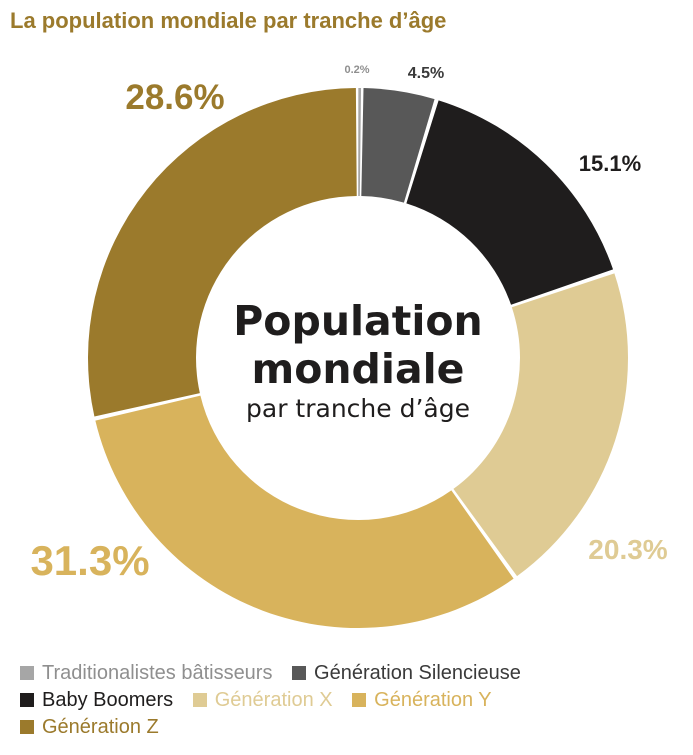 This screenshot has width=693, height=755. I want to click on label-generation-x: 20.3%, so click(627, 549).